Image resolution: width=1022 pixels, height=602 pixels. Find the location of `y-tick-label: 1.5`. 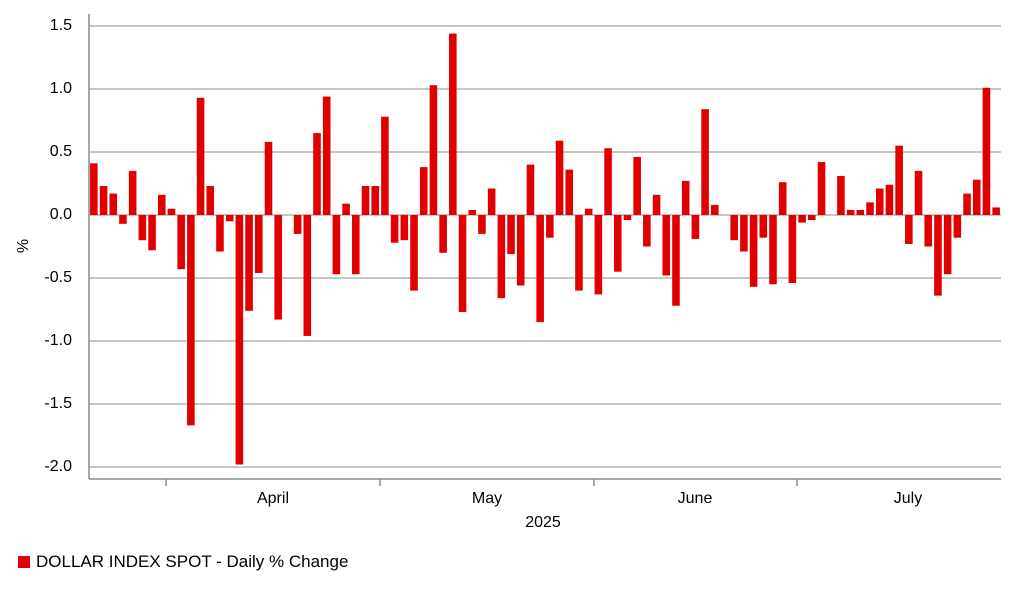

y-tick-label: 1.5 is located at coordinates (61, 25).